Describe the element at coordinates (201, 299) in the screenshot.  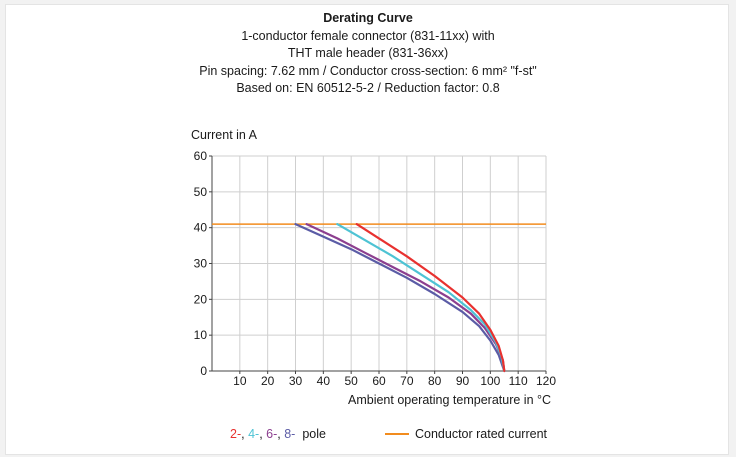
I see `y-tick-label-20: 20` at that location.